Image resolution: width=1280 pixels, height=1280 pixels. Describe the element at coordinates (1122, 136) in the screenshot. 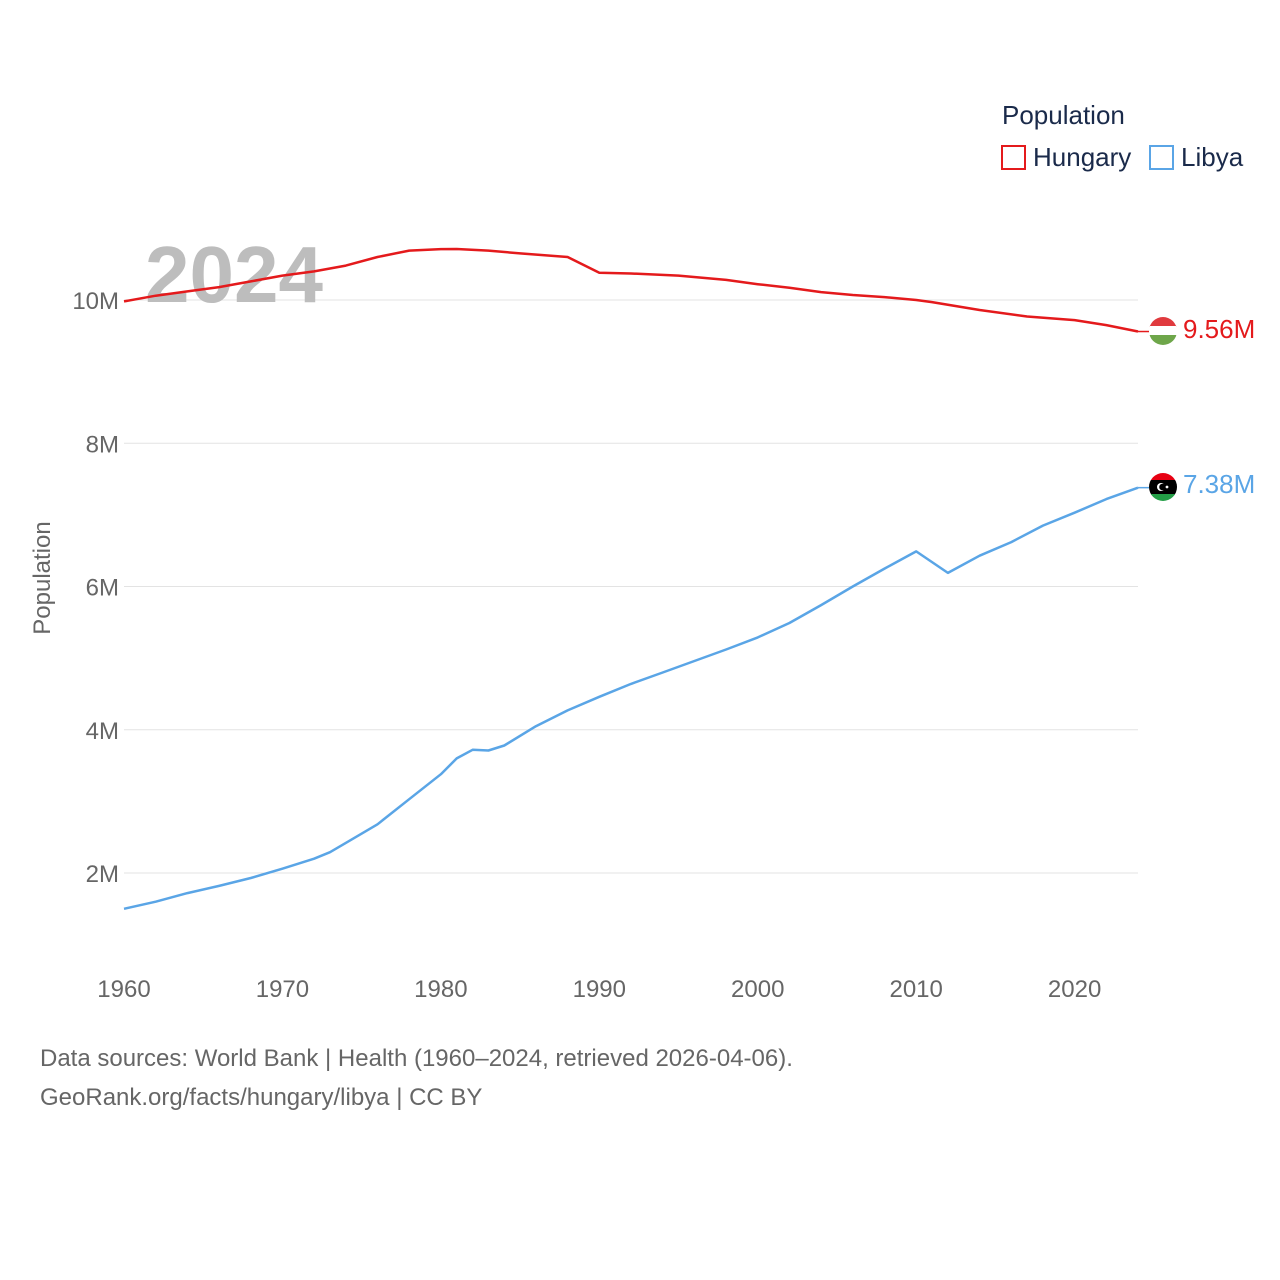

I see `legend: Population Hungary Libya` at that location.